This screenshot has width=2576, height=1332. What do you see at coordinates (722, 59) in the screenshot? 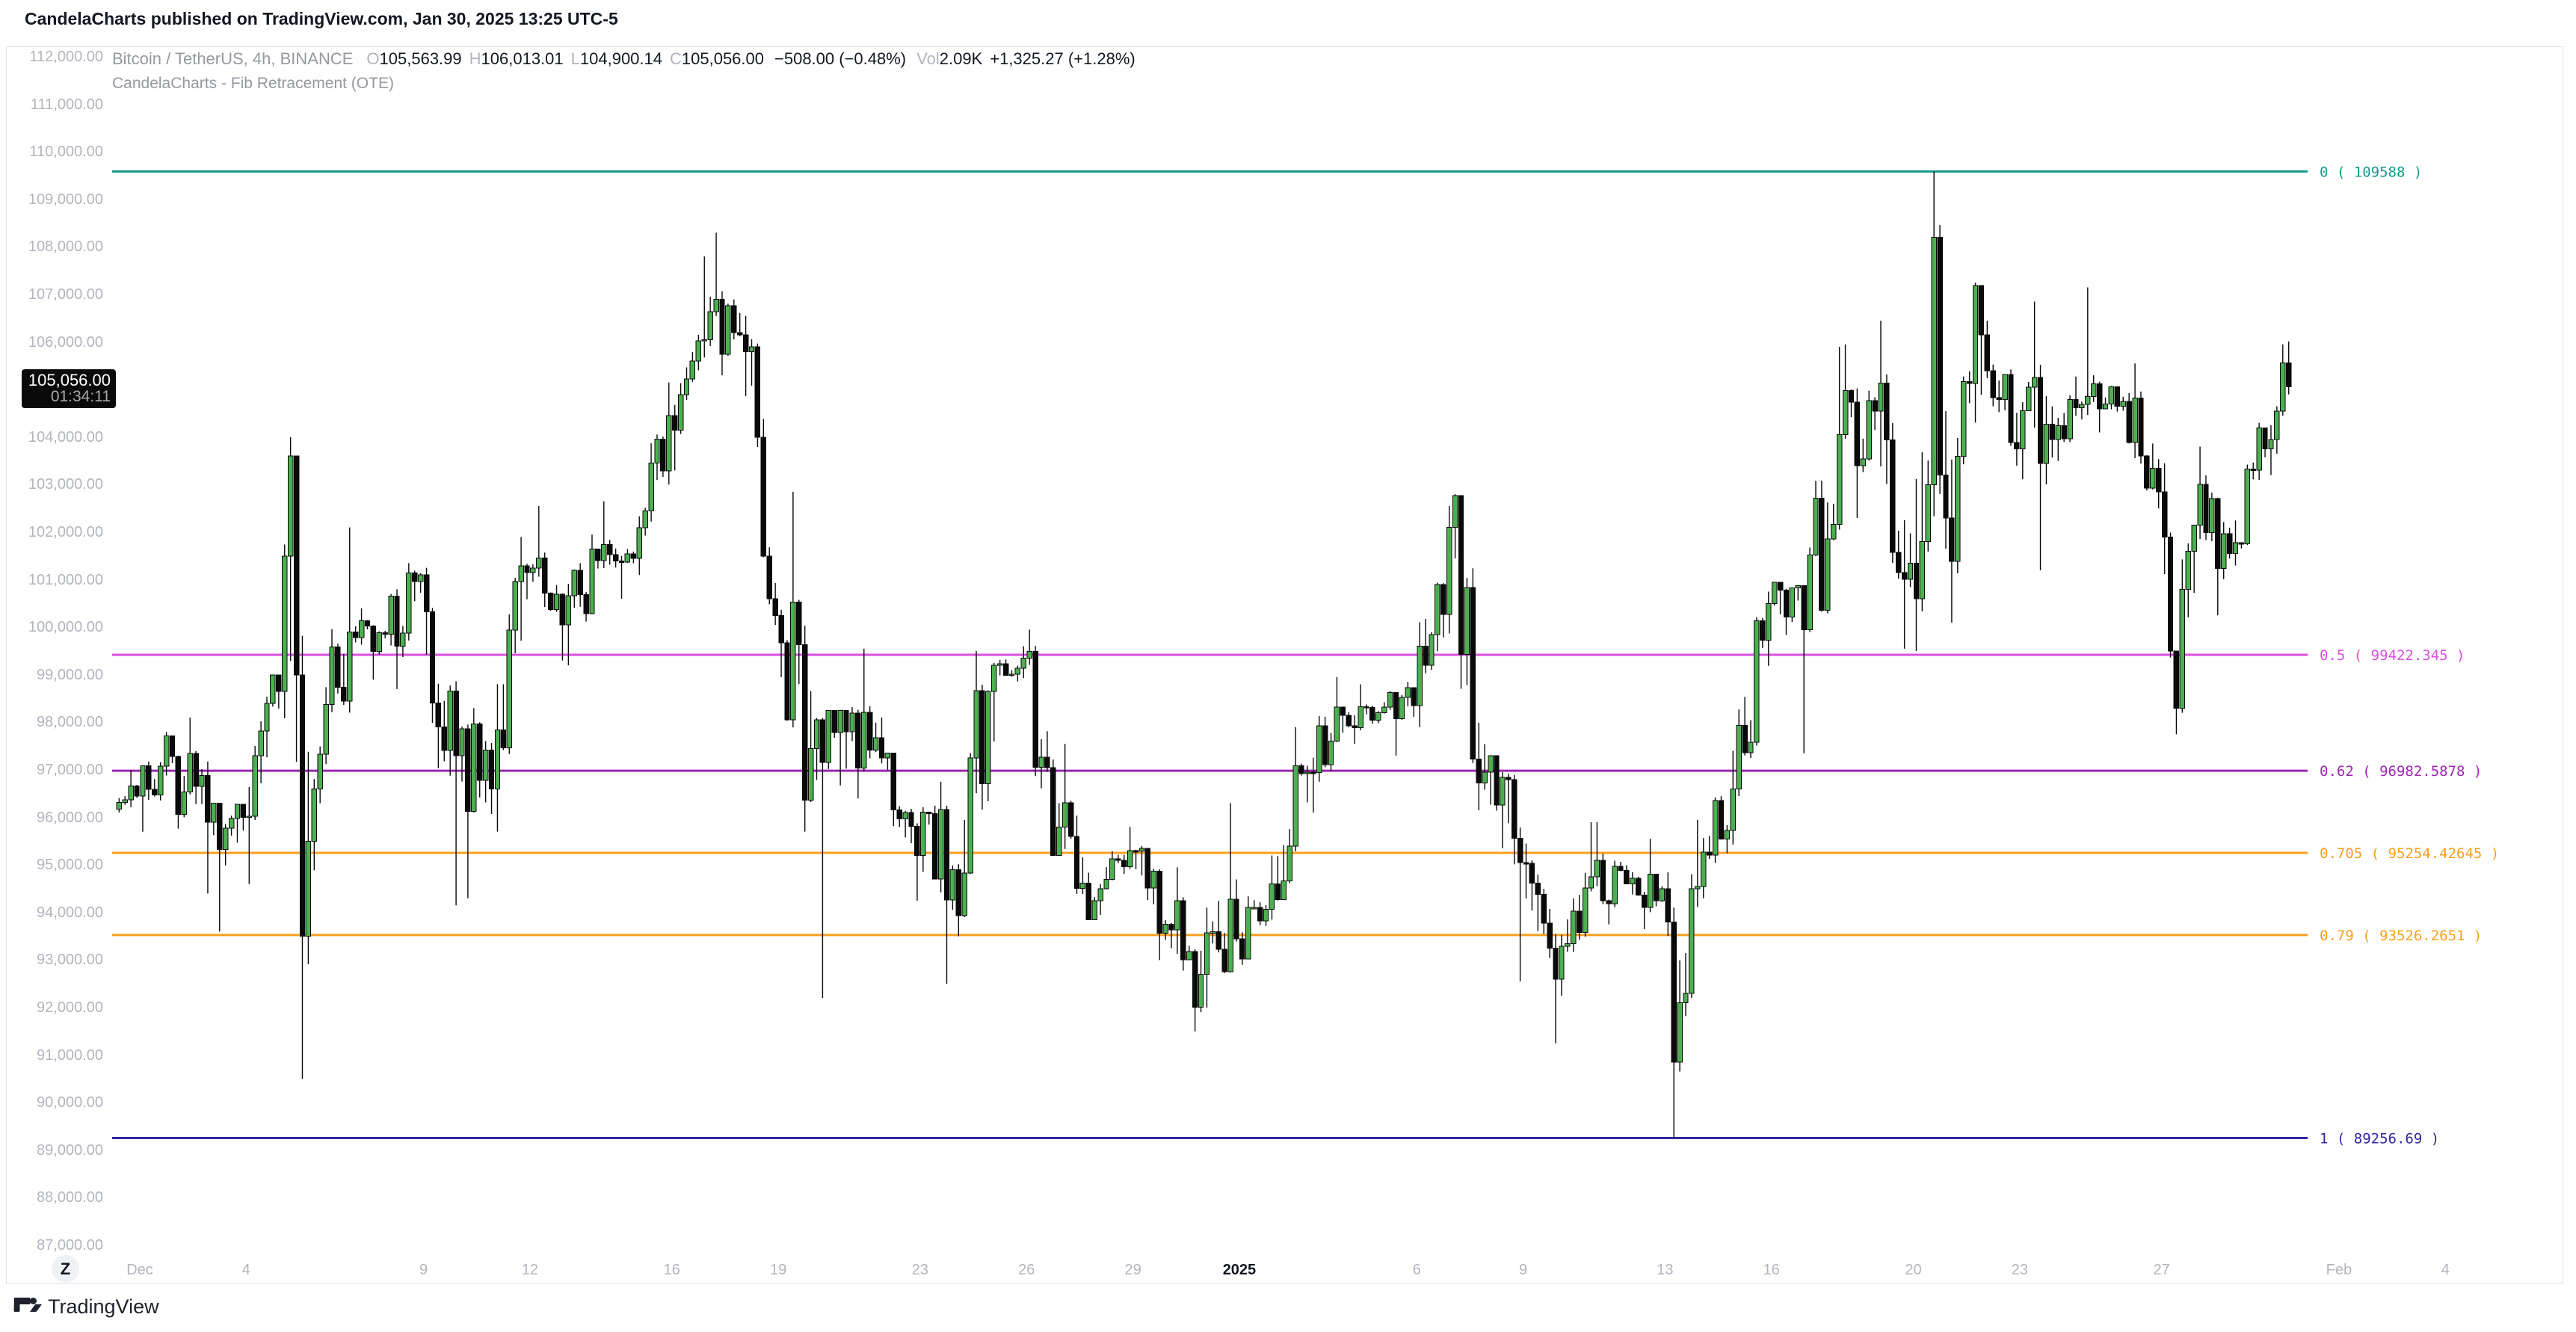
I see `ohlc-value: 105,056.00` at bounding box center [722, 59].